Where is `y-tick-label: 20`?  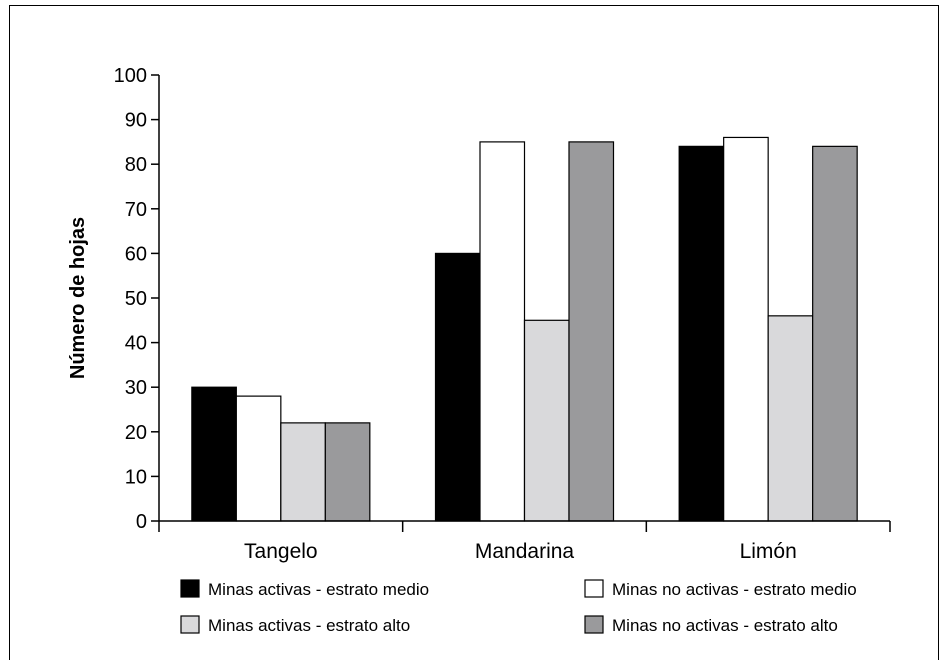 y-tick-label: 20 is located at coordinates (136, 433).